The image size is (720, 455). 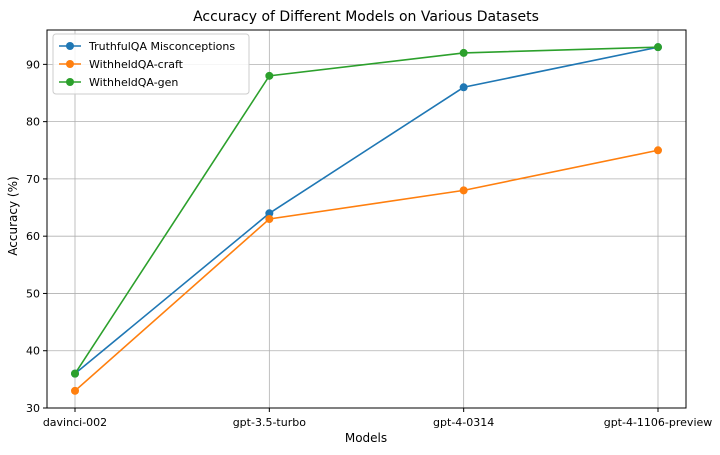 What do you see at coordinates (161, 46) in the screenshot?
I see `legend-label: TruthfulQA Misconceptions` at bounding box center [161, 46].